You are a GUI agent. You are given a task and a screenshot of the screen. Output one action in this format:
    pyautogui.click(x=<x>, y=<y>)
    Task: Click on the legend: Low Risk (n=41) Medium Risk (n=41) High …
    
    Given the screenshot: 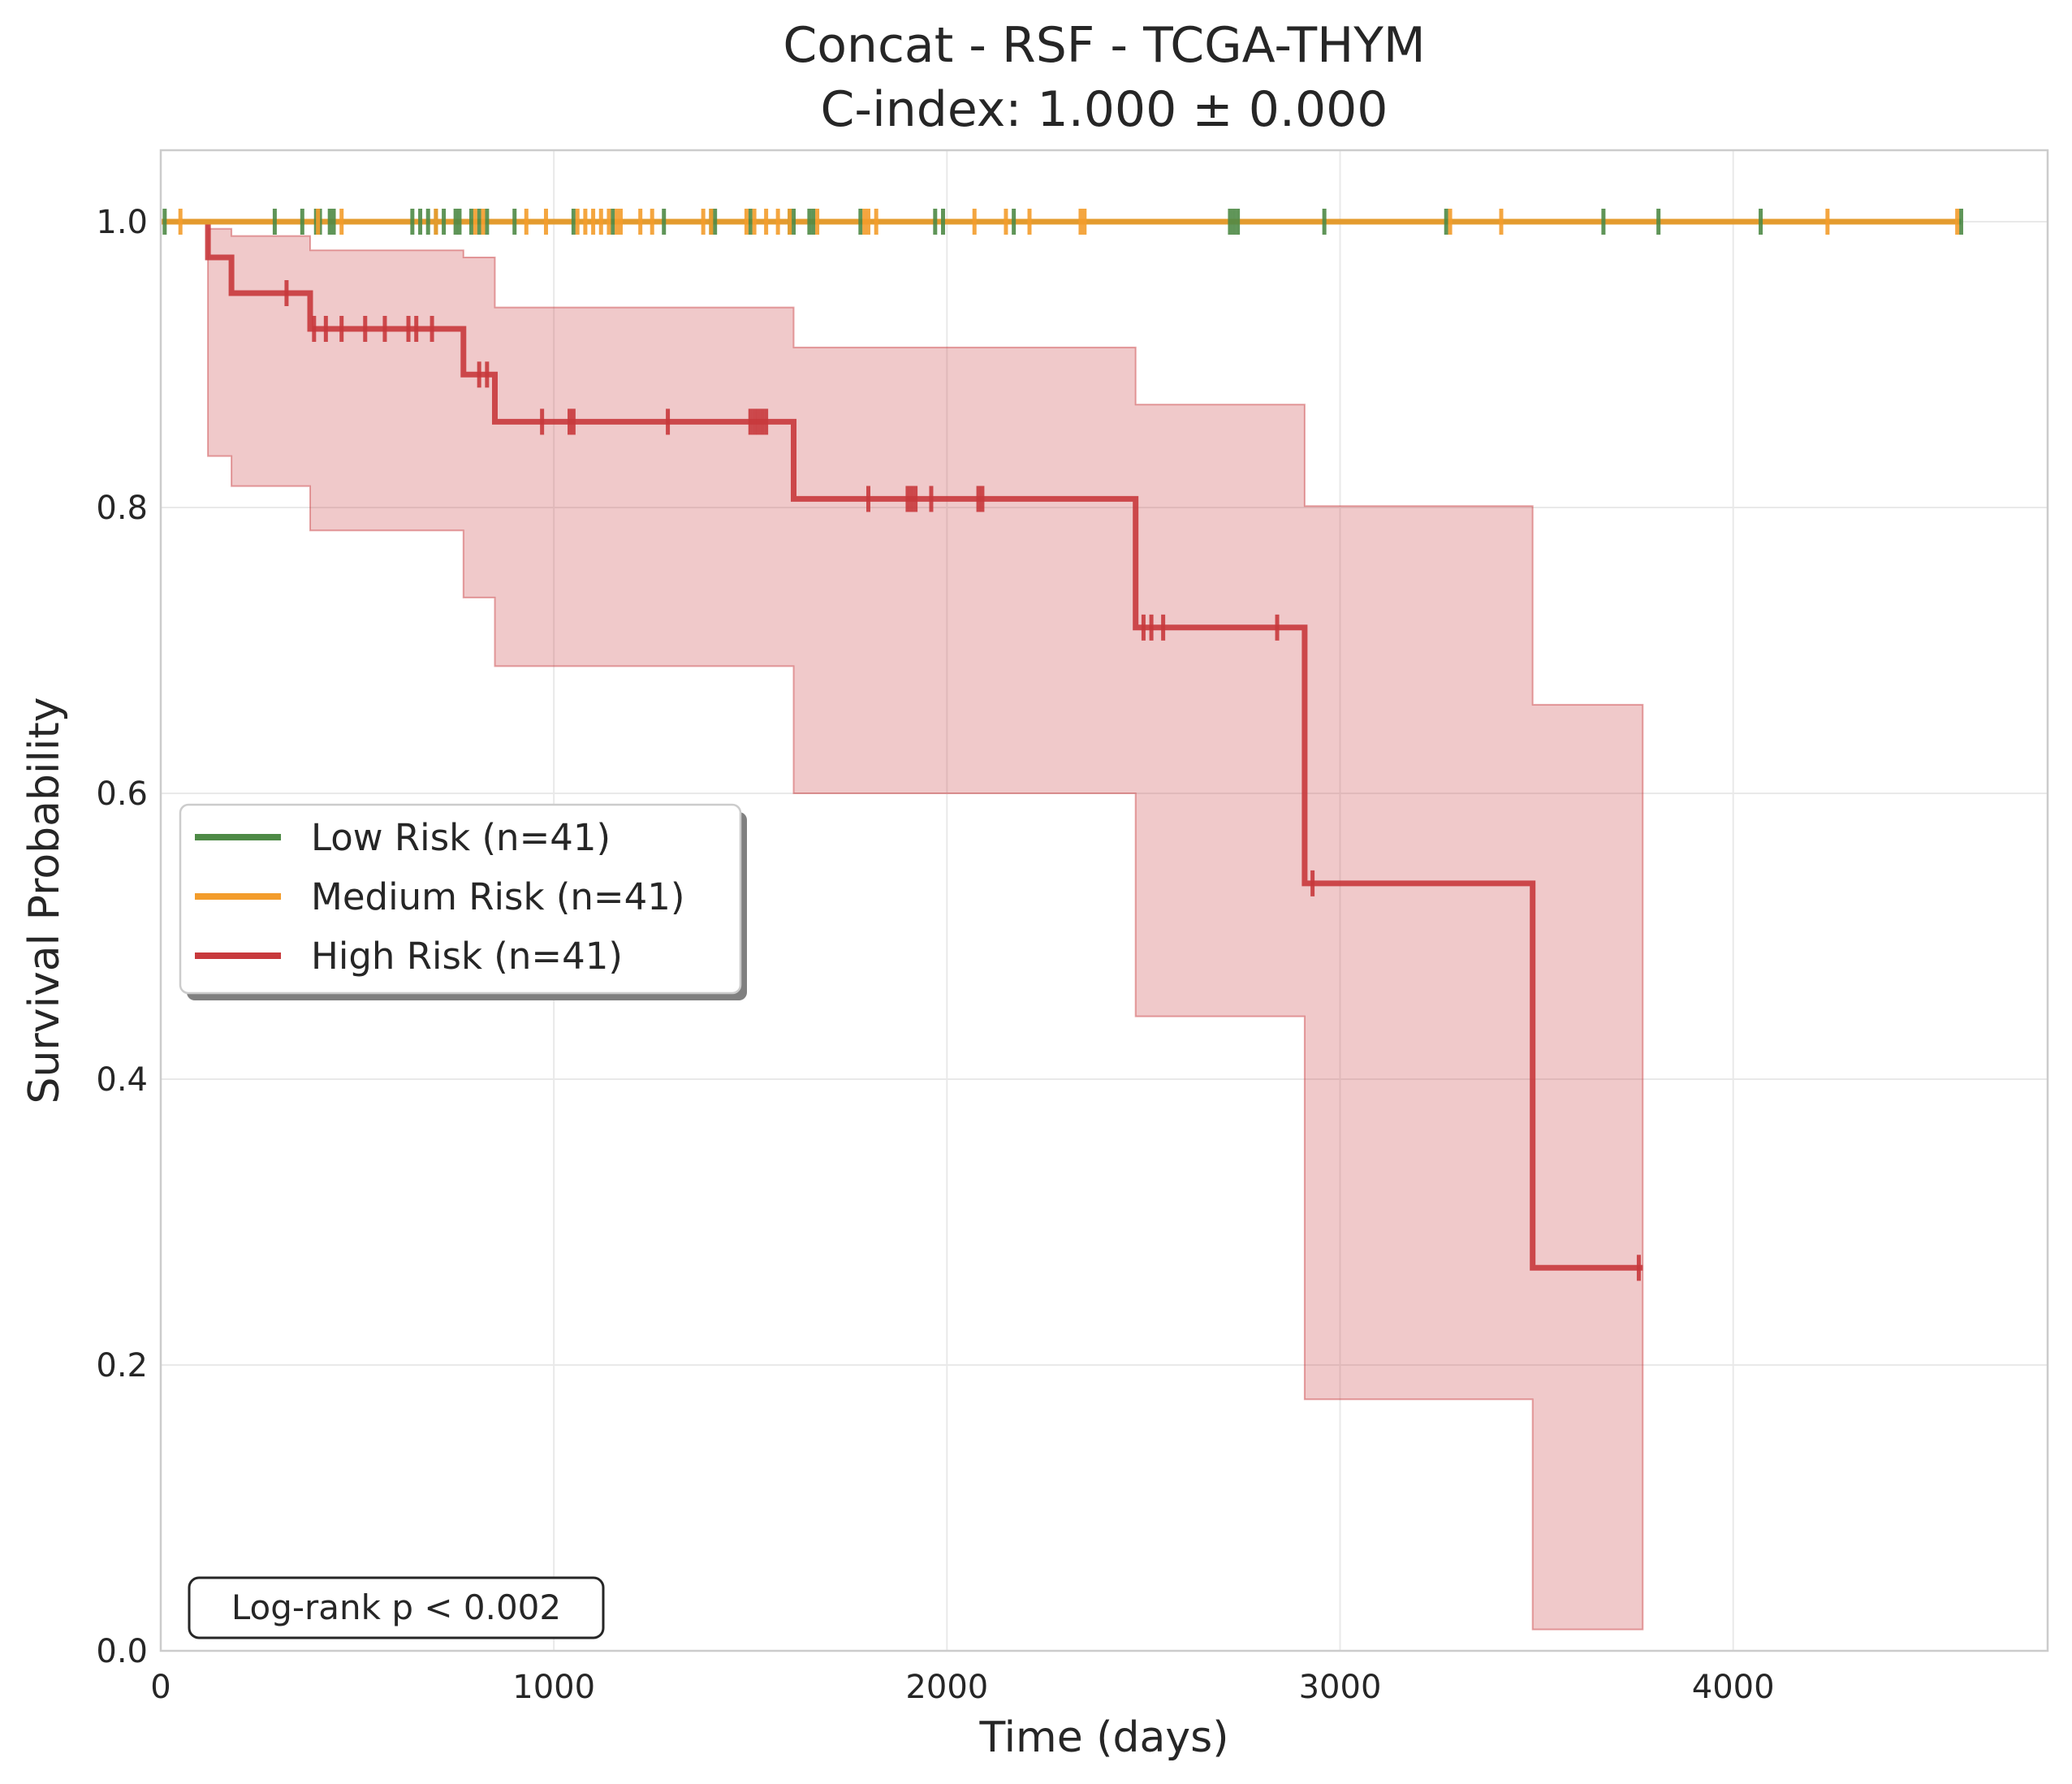 What is the action you would take?
    pyautogui.click(x=463, y=901)
    